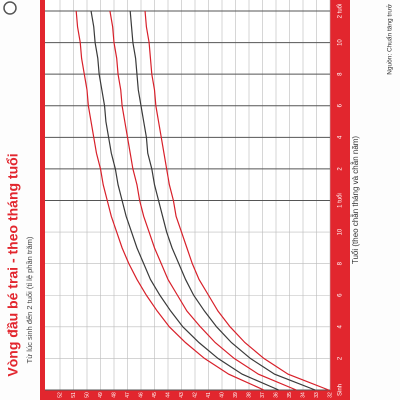  What do you see at coordinates (249, 395) in the screenshot?
I see `y-tick-label: 38` at bounding box center [249, 395].